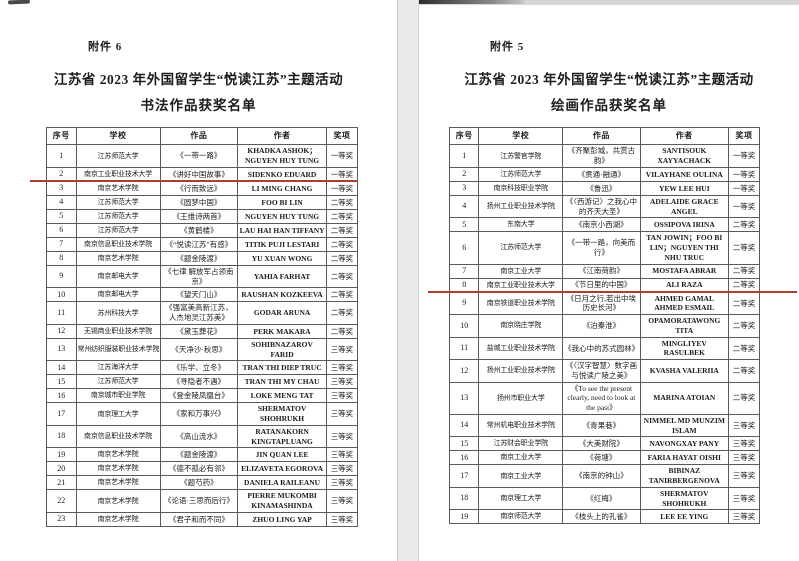  Describe the element at coordinates (601, 371) in the screenshot. I see `table-cell: 《〈汉字智慧〉数字画与悦读广陵之美》` at that location.